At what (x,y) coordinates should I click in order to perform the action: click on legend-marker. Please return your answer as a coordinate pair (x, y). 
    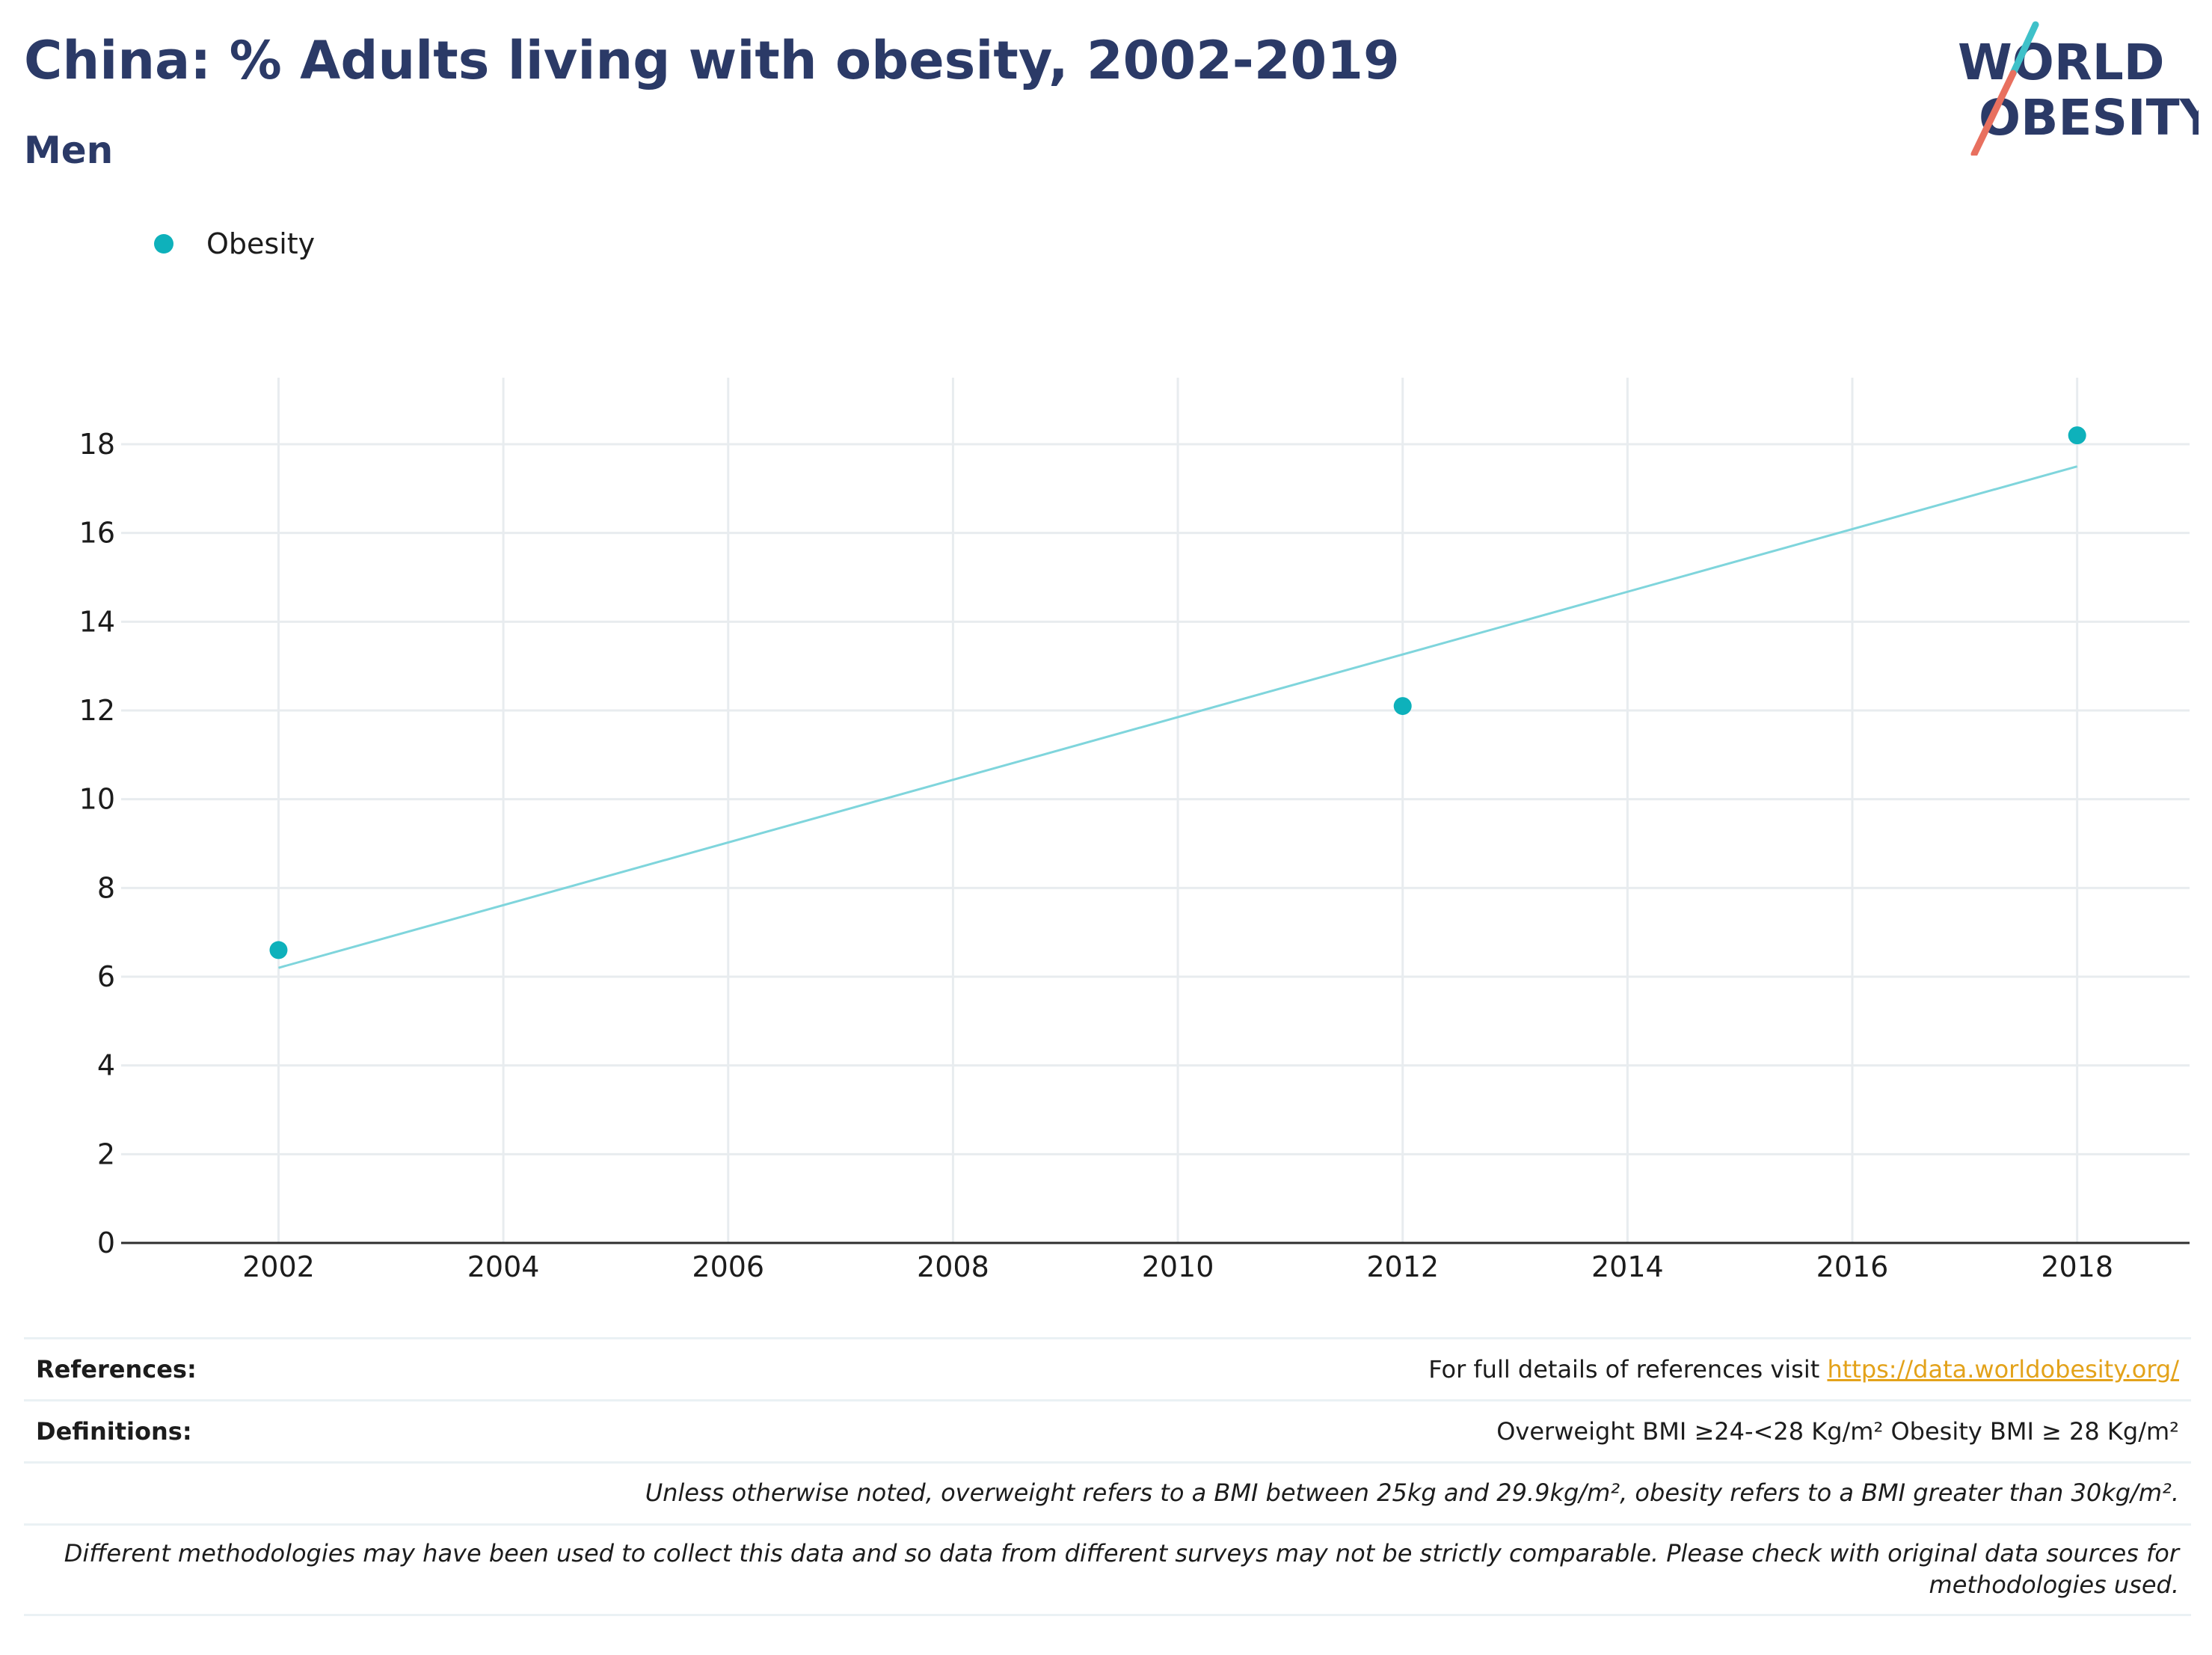
    Looking at the image, I should click on (163, 244).